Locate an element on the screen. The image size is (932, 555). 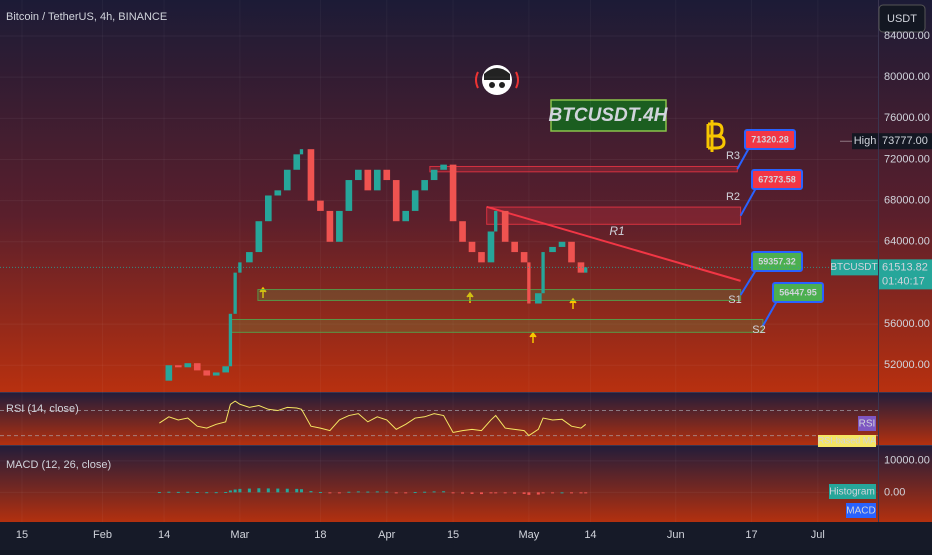
callout-label: 71320.28 is located at coordinates (770, 139).